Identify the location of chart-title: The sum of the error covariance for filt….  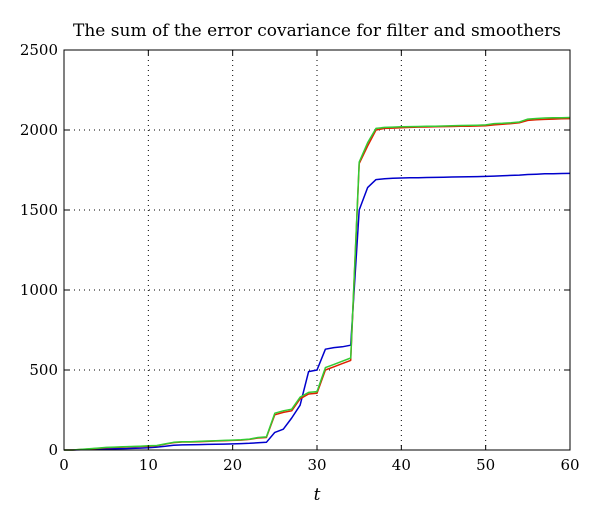
(317, 31).